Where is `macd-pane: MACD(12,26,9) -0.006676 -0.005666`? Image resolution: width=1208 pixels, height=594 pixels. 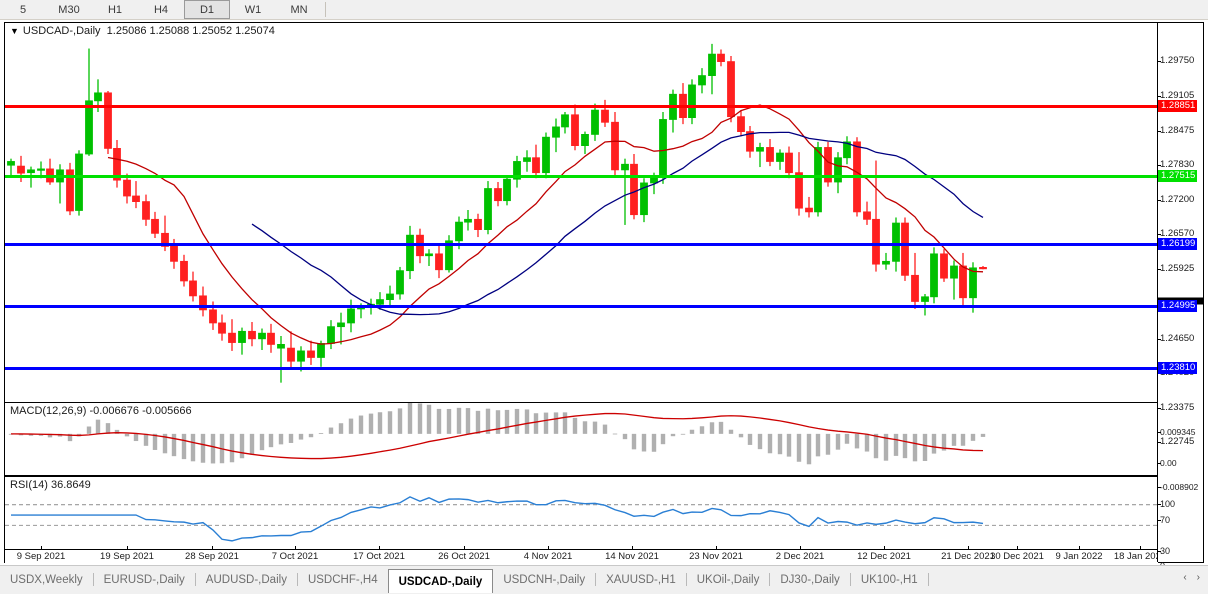 macd-pane: MACD(12,26,9) -0.006676 -0.005666 is located at coordinates (581, 439).